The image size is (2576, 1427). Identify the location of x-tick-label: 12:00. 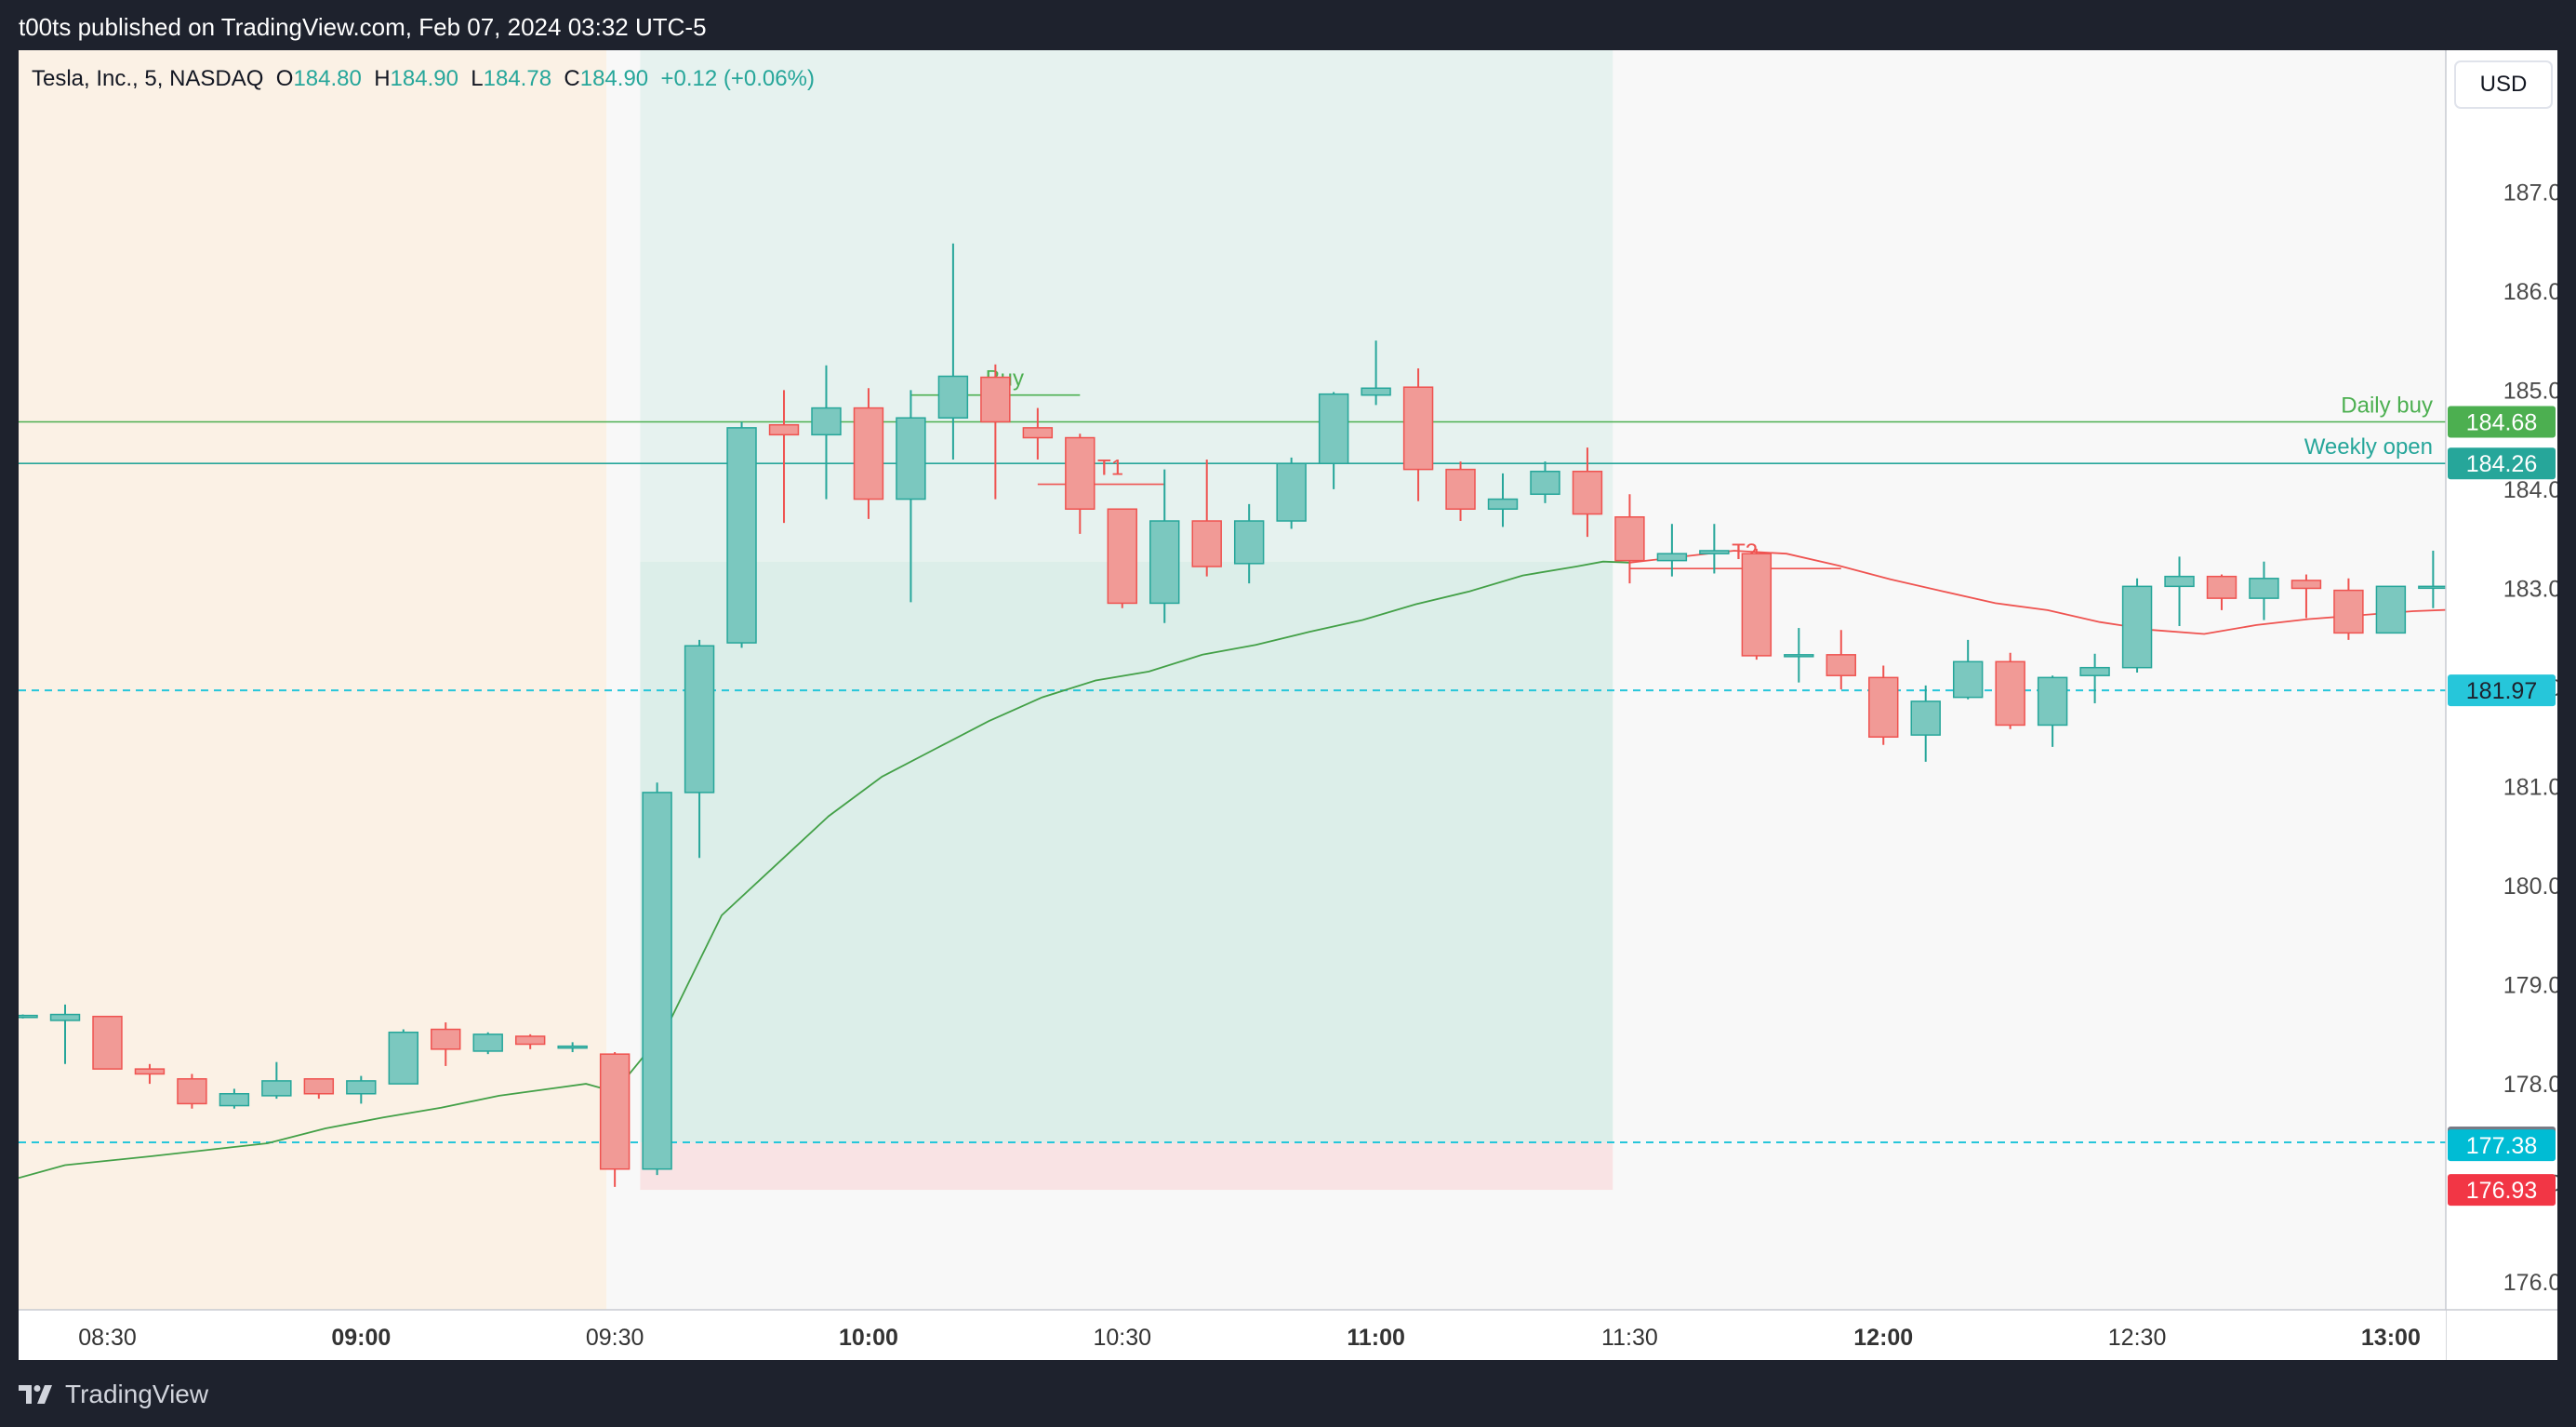
(1883, 1338).